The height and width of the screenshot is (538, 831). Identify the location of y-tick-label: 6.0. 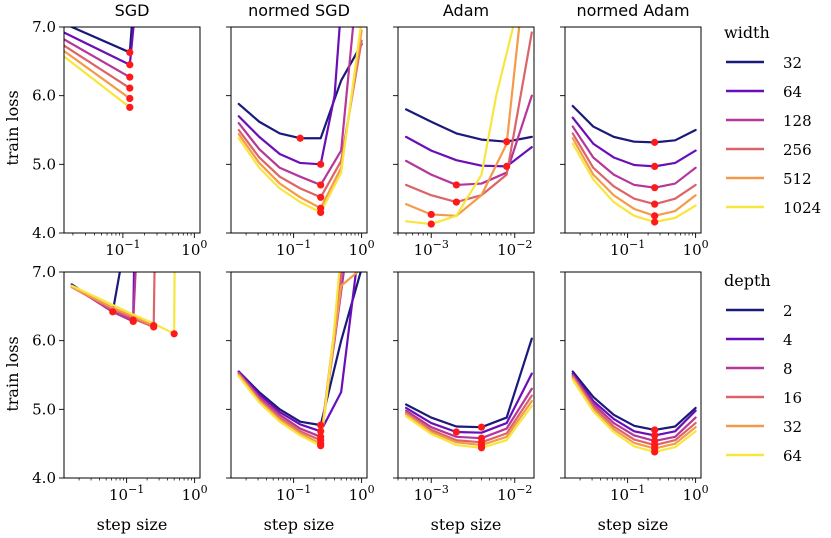
(44, 96).